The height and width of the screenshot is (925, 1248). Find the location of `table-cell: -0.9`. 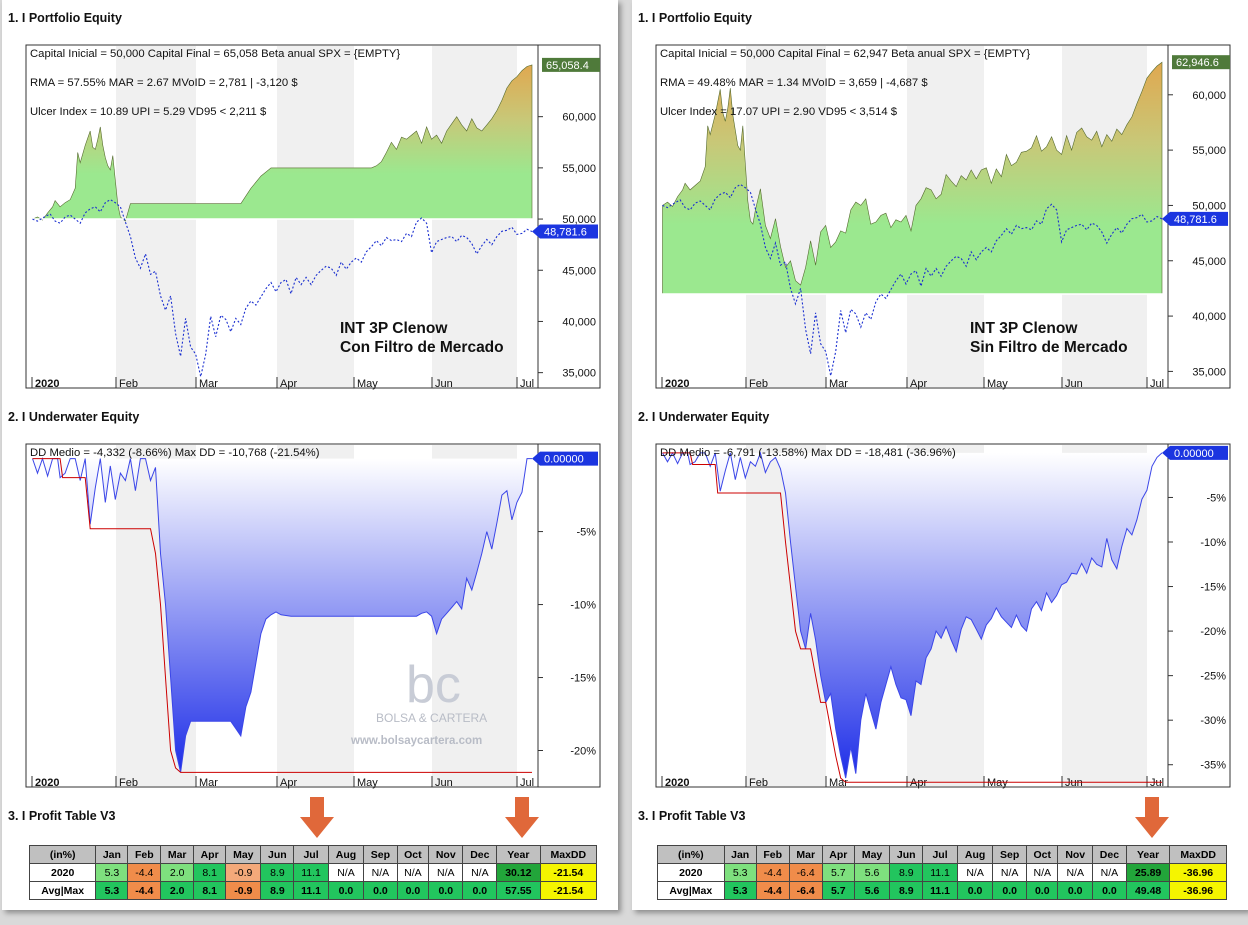

table-cell: -0.9 is located at coordinates (243, 890).